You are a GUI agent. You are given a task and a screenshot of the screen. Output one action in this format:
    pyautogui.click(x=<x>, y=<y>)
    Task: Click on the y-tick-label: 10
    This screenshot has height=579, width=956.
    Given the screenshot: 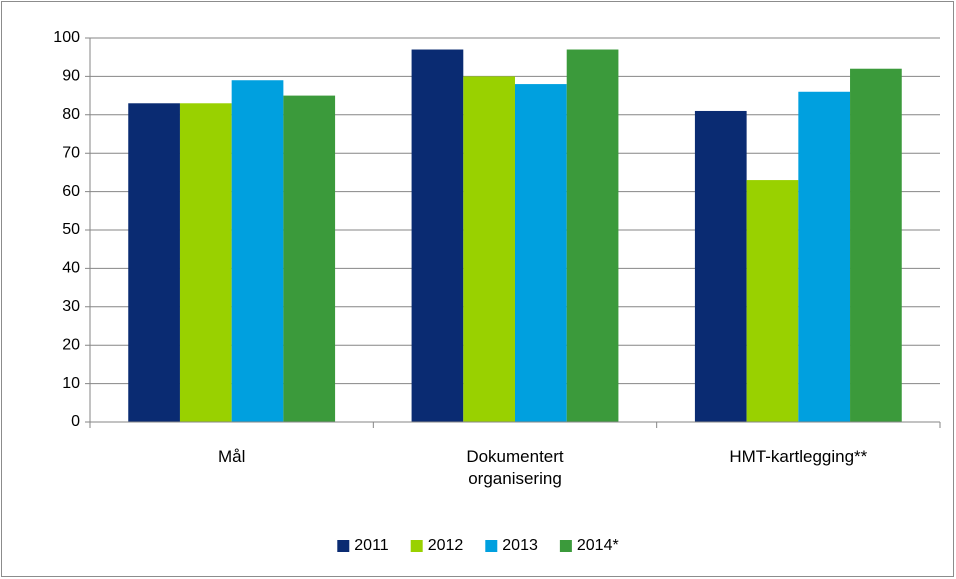 What is the action you would take?
    pyautogui.click(x=71, y=383)
    